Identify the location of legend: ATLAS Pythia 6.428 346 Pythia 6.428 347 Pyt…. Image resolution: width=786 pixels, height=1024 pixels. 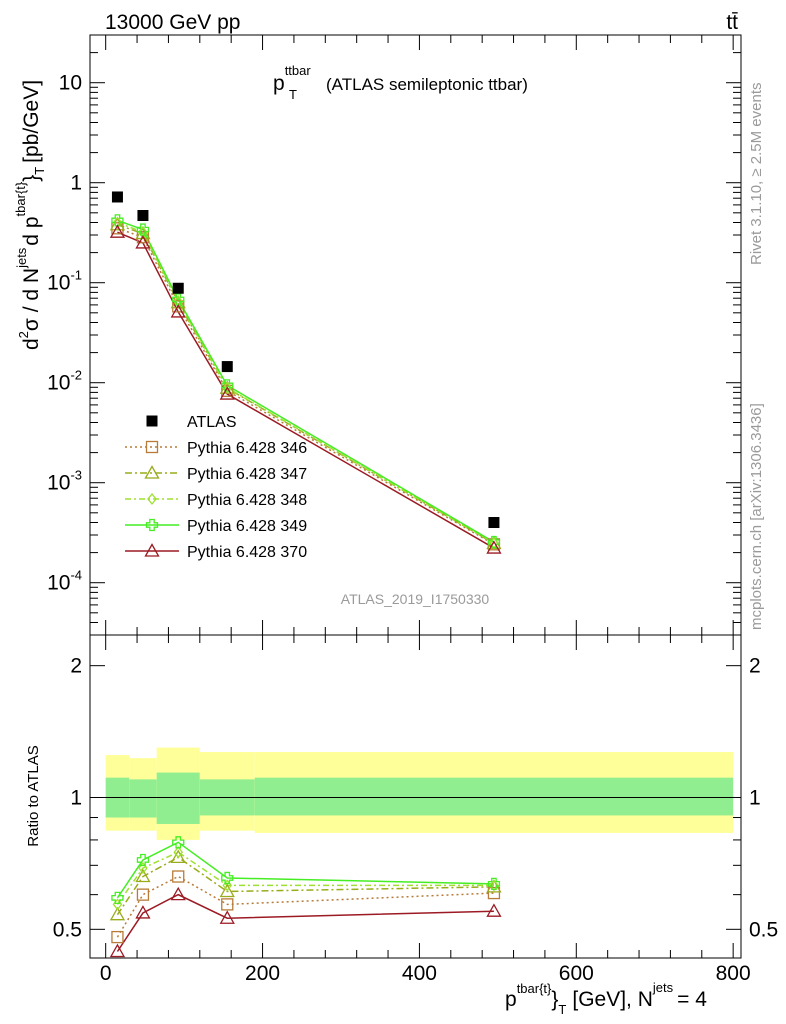
(216, 487).